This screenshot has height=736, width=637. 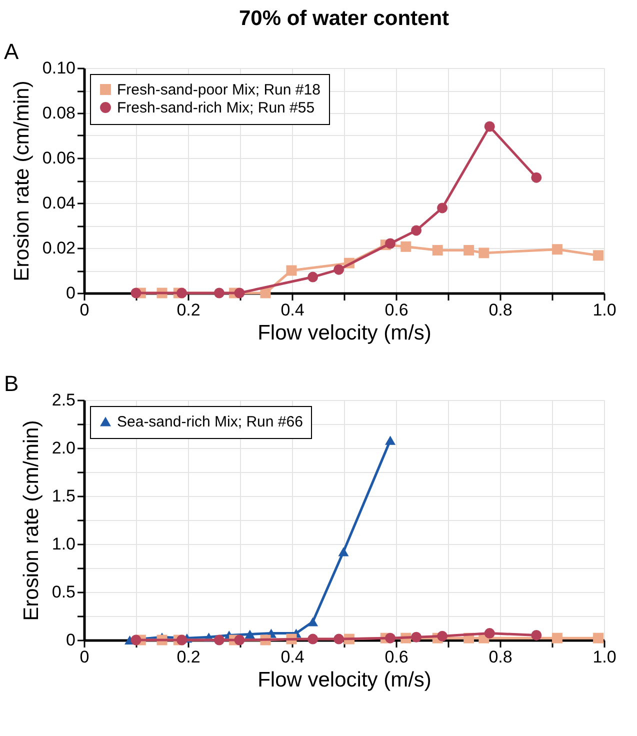 What do you see at coordinates (64, 448) in the screenshot?
I see `y-tick-label: 2.0` at bounding box center [64, 448].